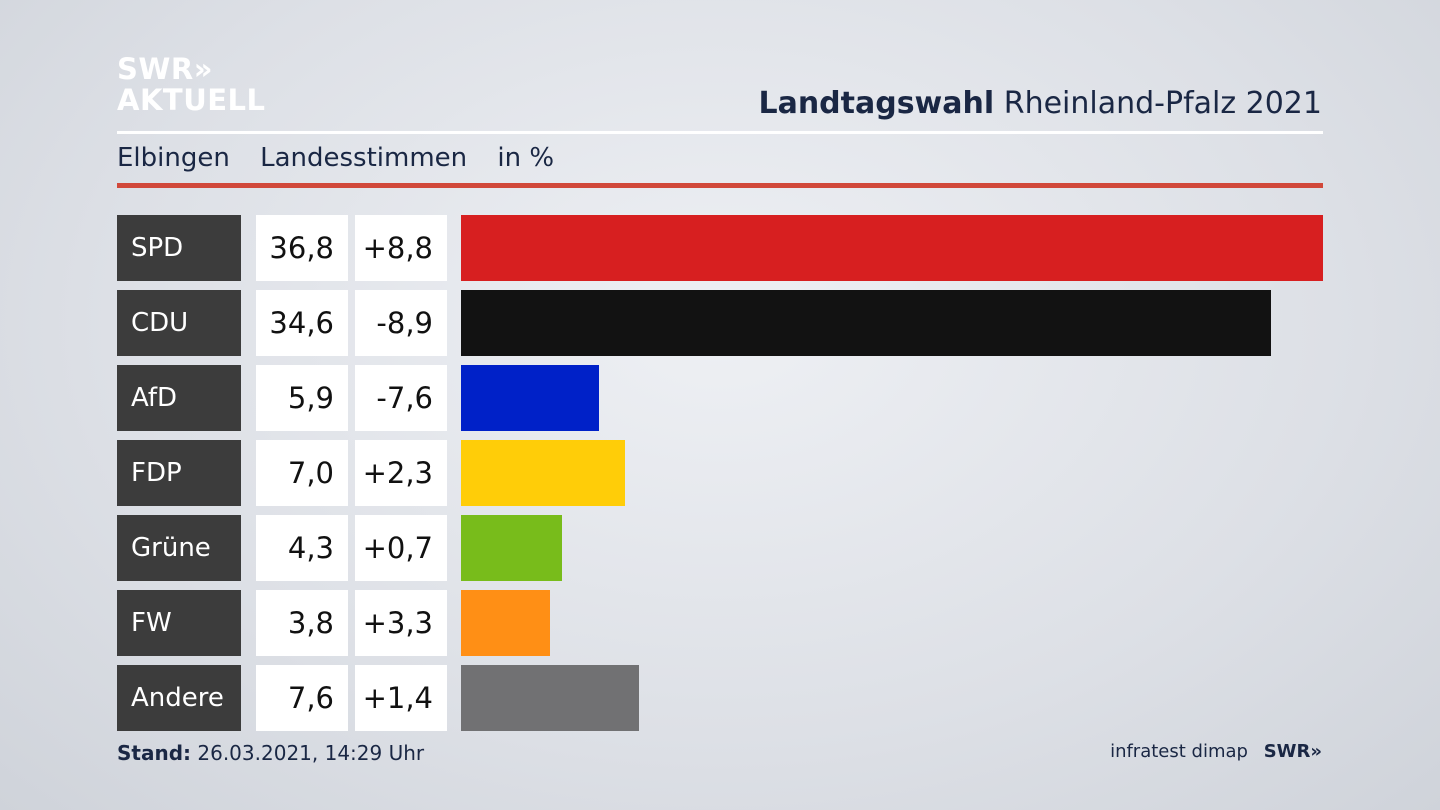  Describe the element at coordinates (179, 323) in the screenshot. I see `party-label: CDU` at that location.